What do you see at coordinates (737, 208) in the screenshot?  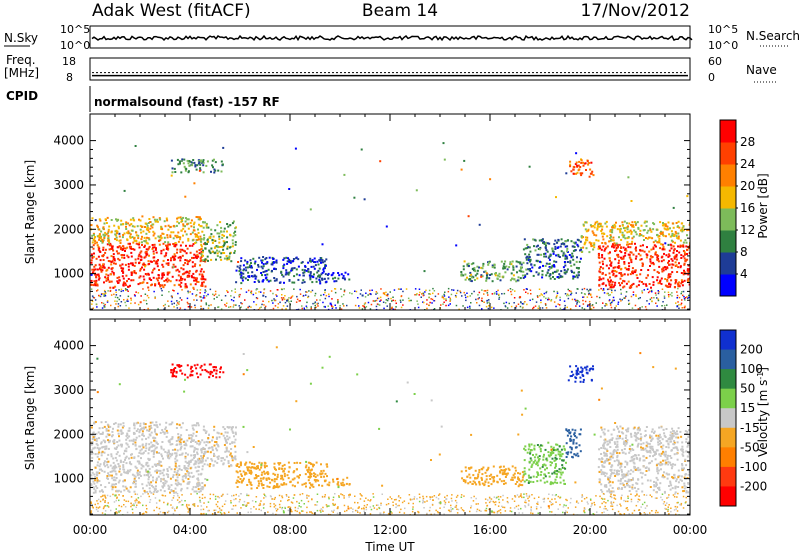 I see `power-colorbar: 28 24 20 16 12 8 4` at bounding box center [737, 208].